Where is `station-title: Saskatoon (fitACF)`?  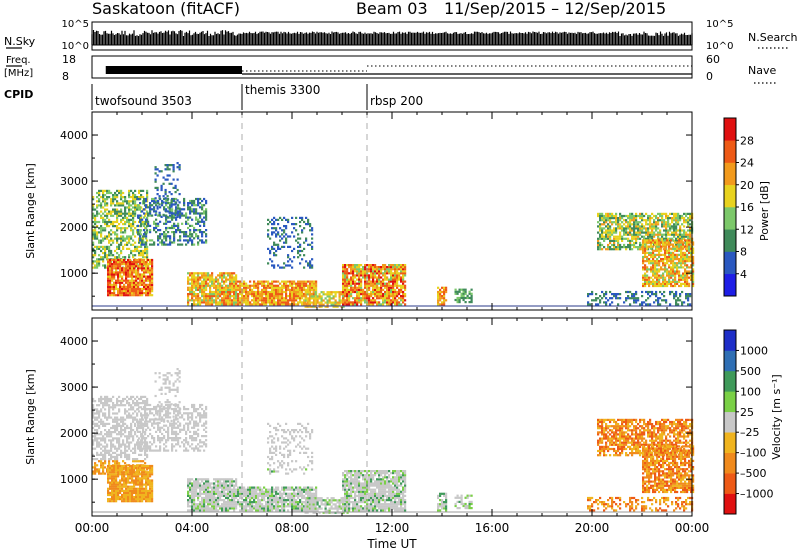 station-title: Saskatoon (fitACF) is located at coordinates (166, 9).